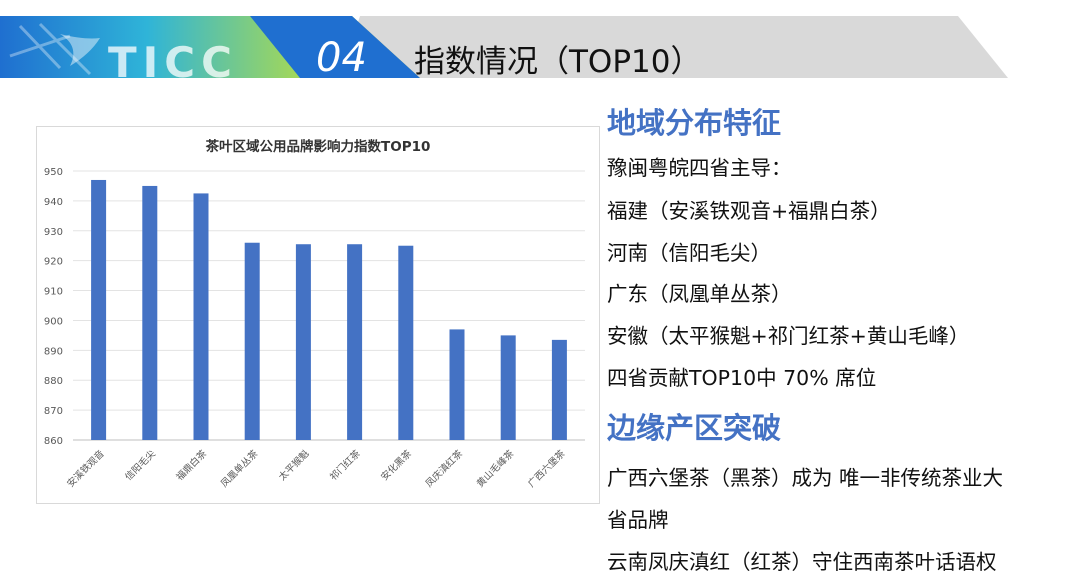 The image size is (1080, 580). I want to click on y-tick-label: 870, so click(53, 411).